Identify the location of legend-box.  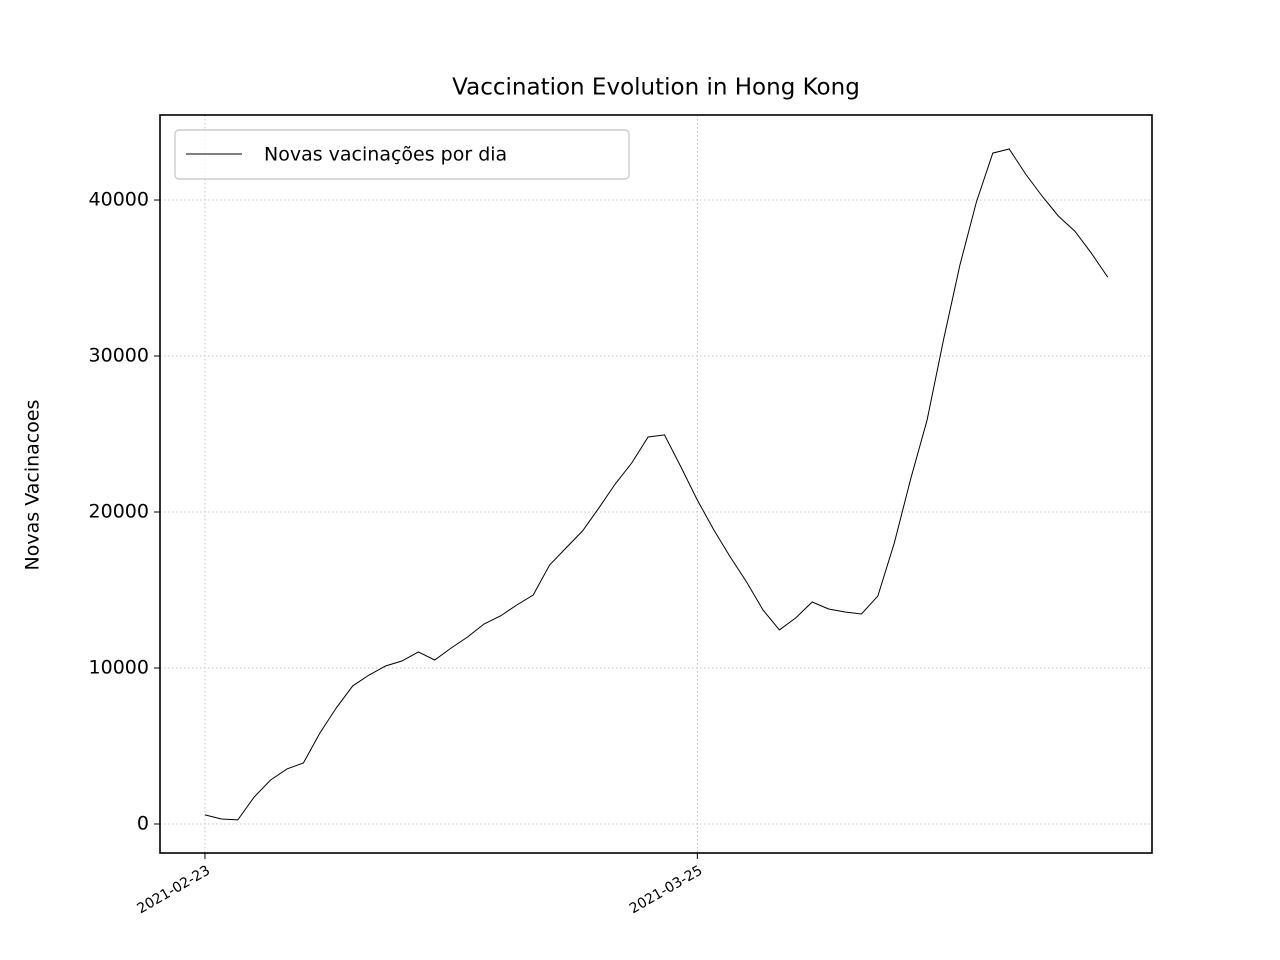
(402, 154).